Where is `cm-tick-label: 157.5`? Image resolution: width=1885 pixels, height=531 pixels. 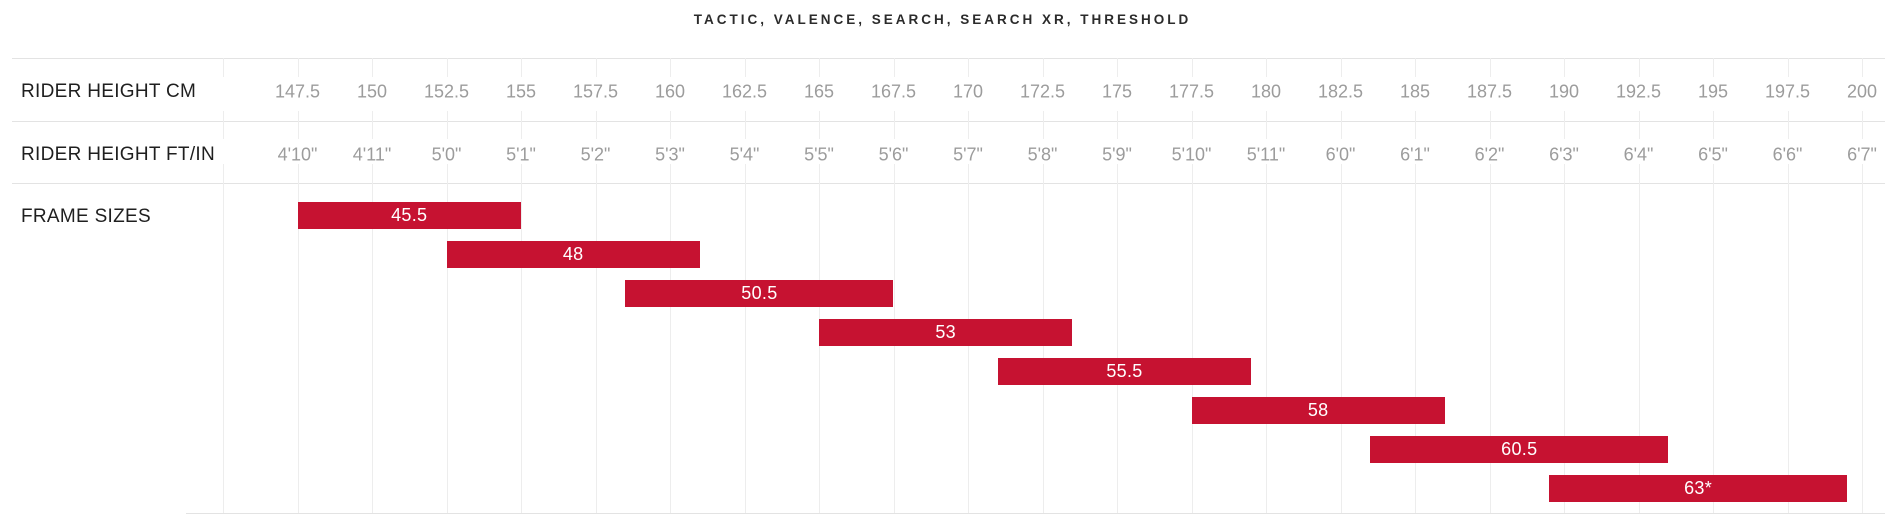 cm-tick-label: 157.5 is located at coordinates (595, 91).